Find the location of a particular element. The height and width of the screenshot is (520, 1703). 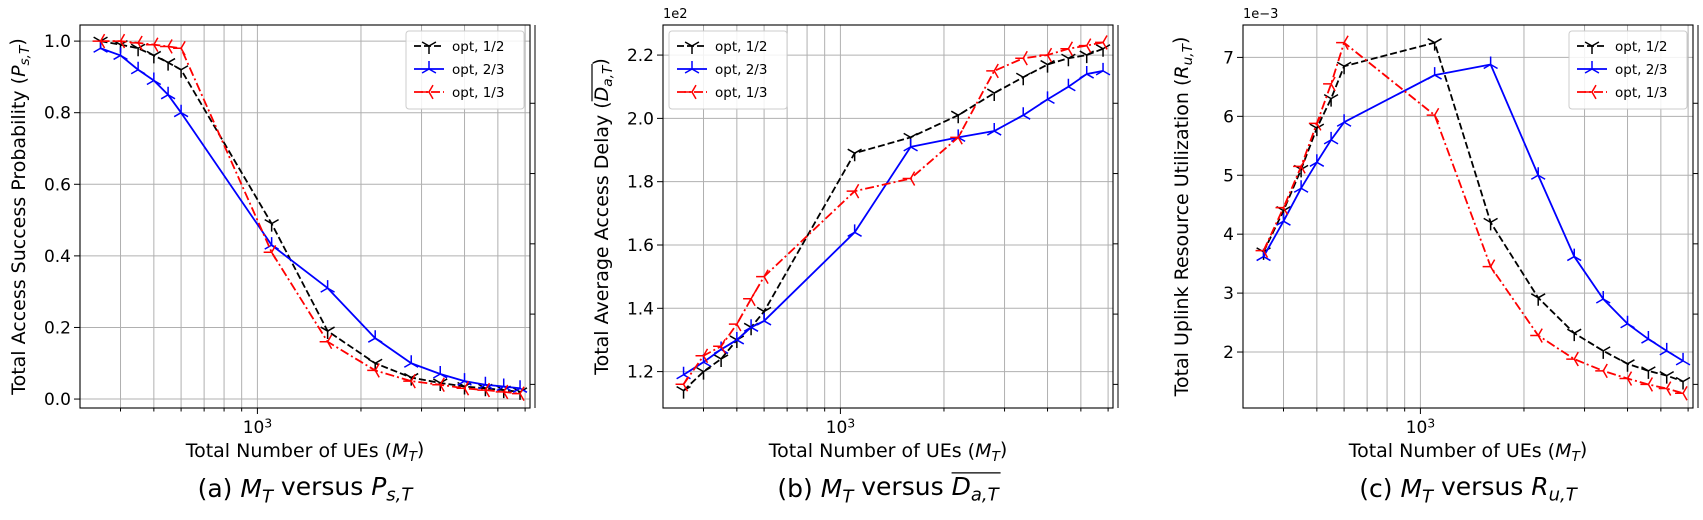

panel-caption: (a) MT​ versus Ps,T​ is located at coordinates (306, 490).